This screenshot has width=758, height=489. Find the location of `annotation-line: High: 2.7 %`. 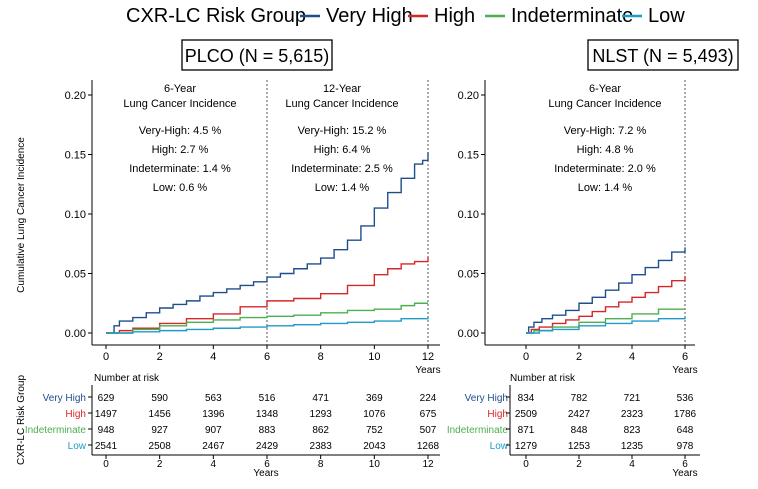

annotation-line: High: 2.7 % is located at coordinates (180, 150).